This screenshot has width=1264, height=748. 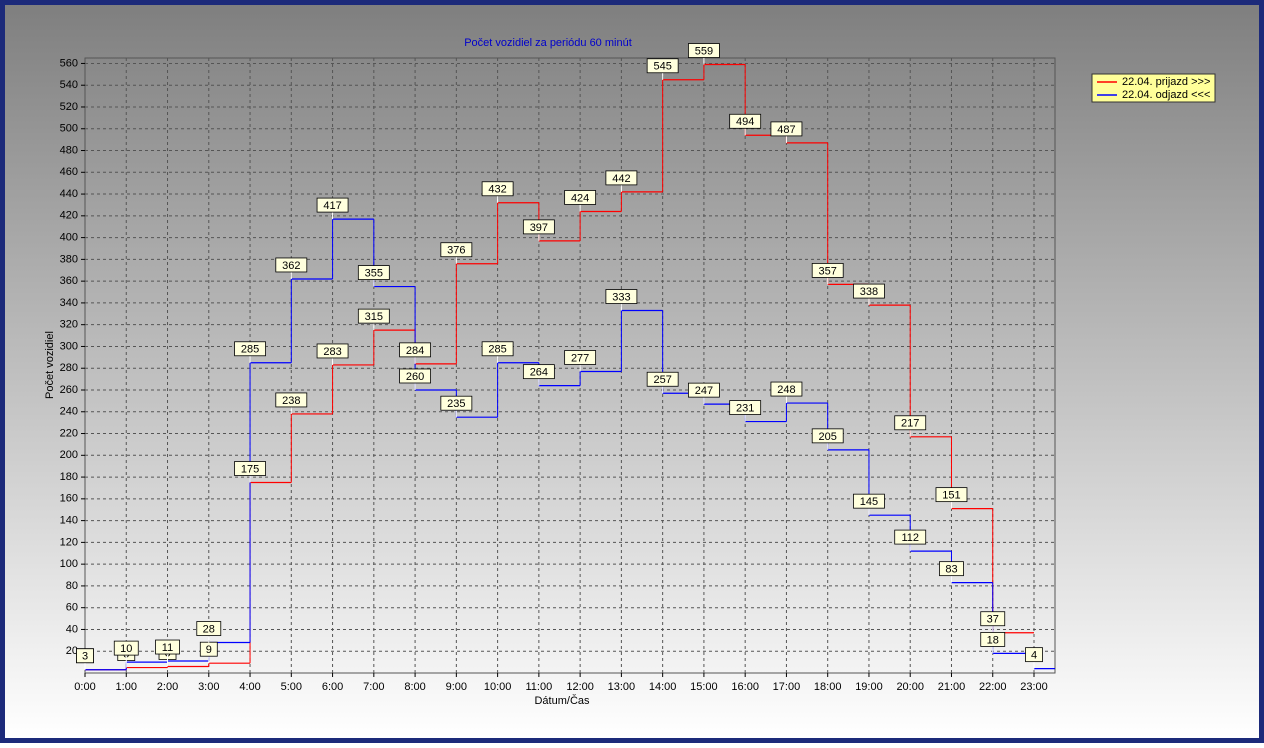 I want to click on x-tick-label: 0:00, so click(x=84, y=687).